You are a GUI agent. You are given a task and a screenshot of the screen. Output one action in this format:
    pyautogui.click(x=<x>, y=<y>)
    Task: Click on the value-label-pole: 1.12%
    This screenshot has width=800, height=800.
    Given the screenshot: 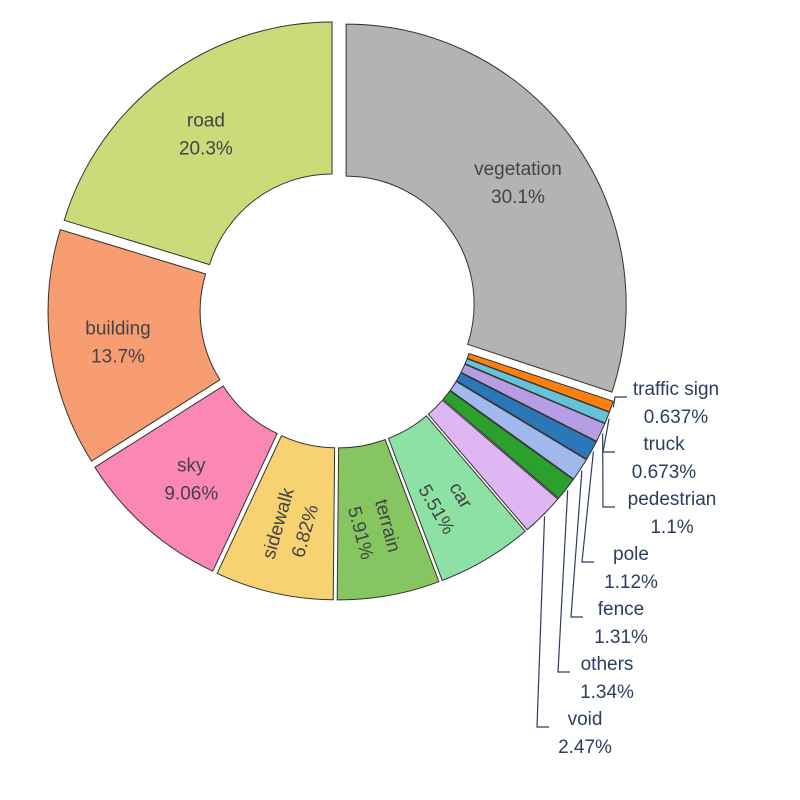 What is the action you would take?
    pyautogui.click(x=631, y=582)
    